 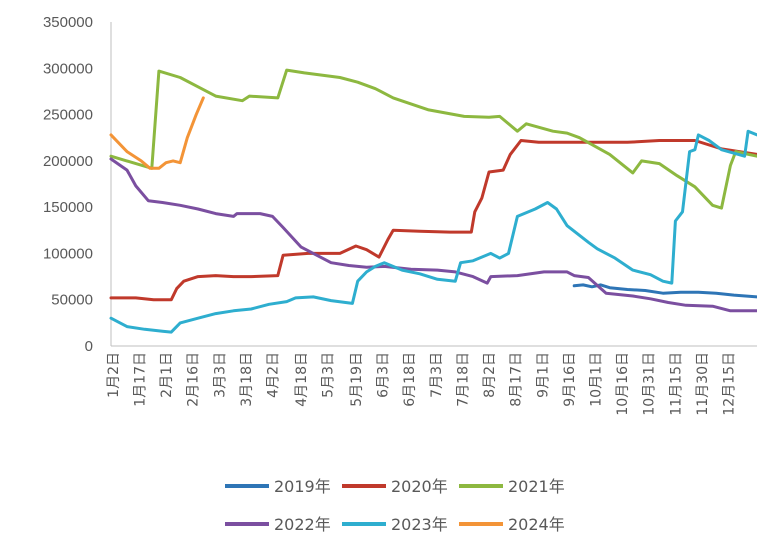 I want to click on legend-item: 2024年, so click(x=512, y=524).